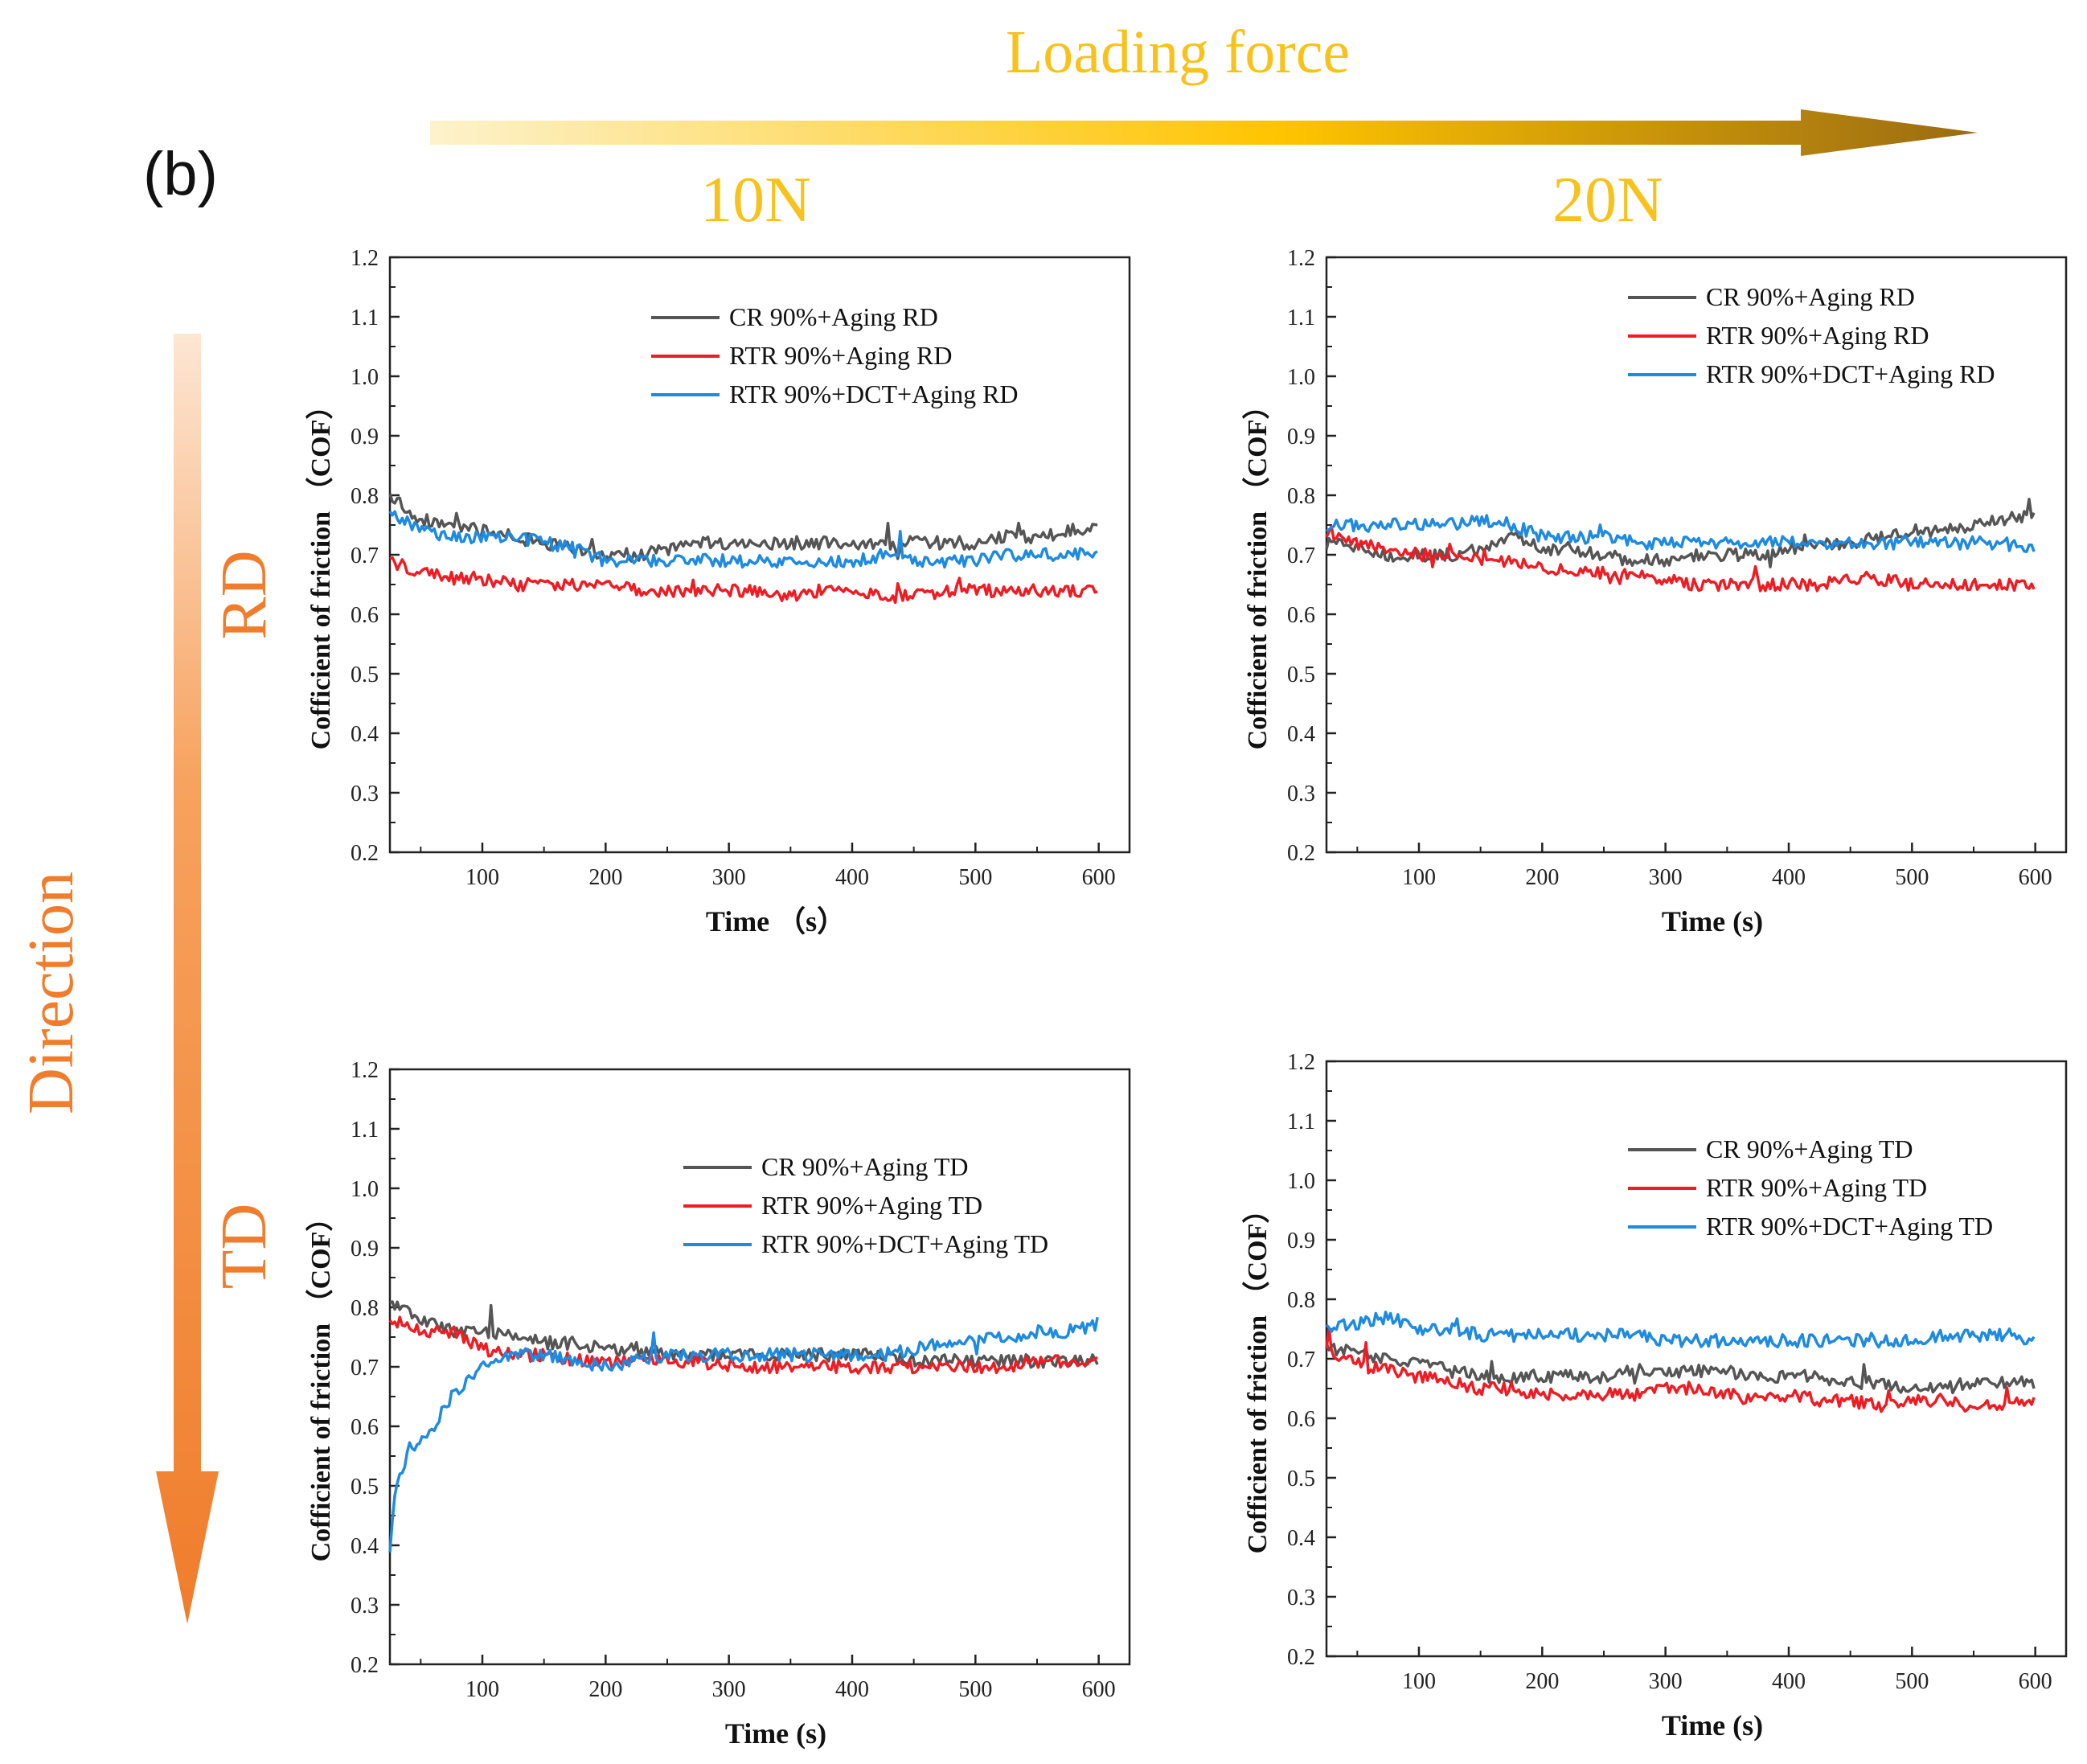 This screenshot has width=2087, height=1764. I want to click on column-label-10n: 10N, so click(756, 200).